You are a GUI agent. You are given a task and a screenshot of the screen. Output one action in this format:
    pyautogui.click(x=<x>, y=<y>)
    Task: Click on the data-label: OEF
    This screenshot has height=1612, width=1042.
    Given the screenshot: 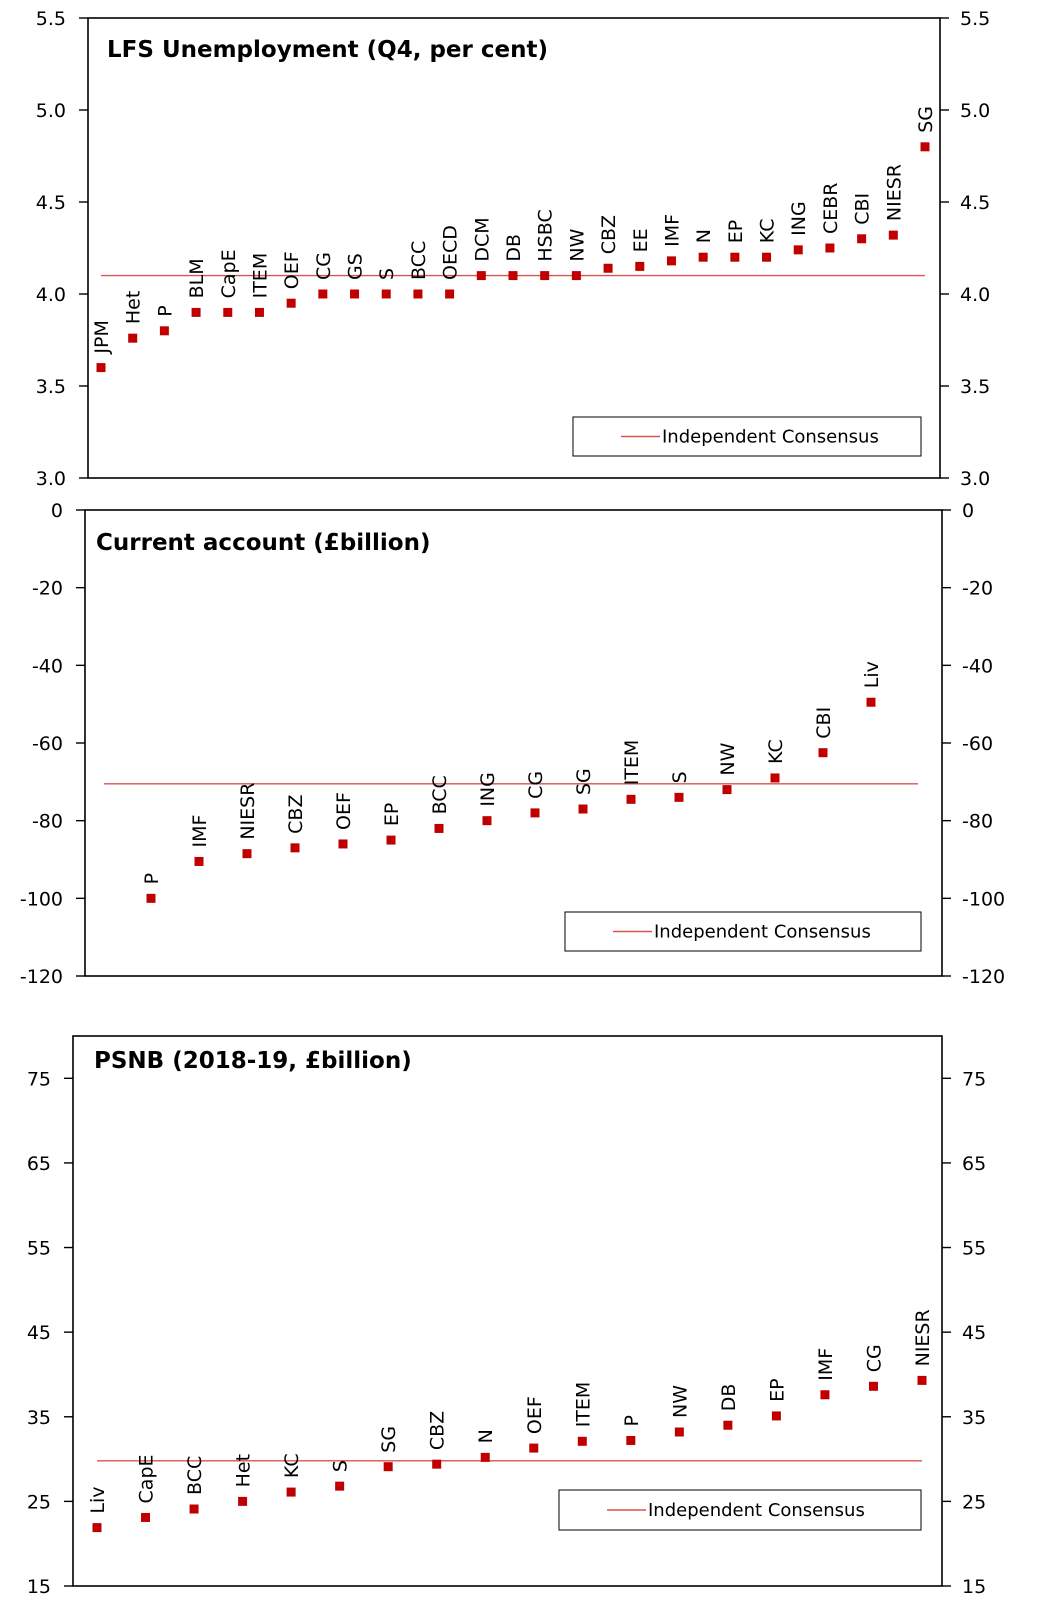 What is the action you would take?
    pyautogui.click(x=292, y=270)
    